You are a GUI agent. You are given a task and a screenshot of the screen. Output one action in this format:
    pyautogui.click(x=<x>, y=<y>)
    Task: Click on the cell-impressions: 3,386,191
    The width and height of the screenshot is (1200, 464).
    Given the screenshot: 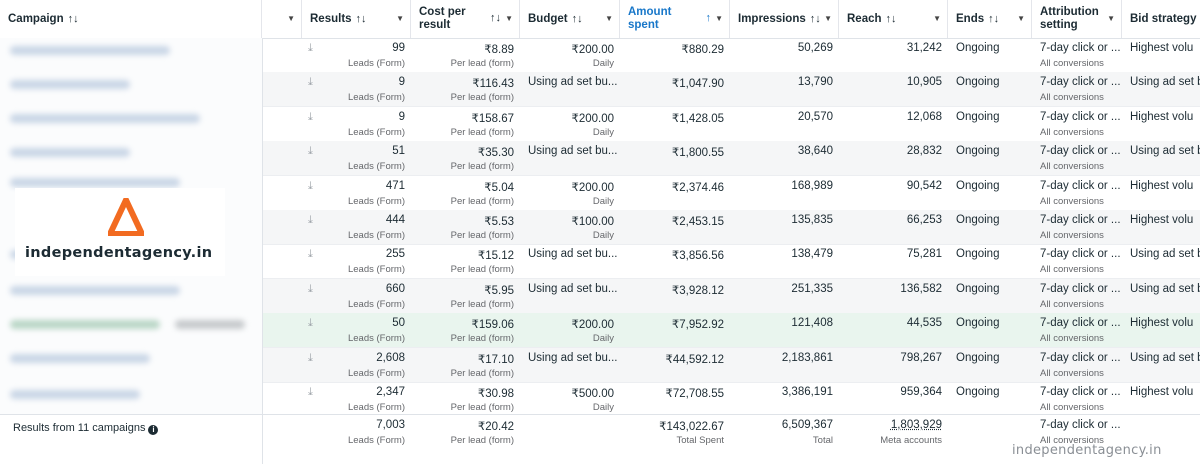 What is the action you would take?
    pyautogui.click(x=807, y=392)
    